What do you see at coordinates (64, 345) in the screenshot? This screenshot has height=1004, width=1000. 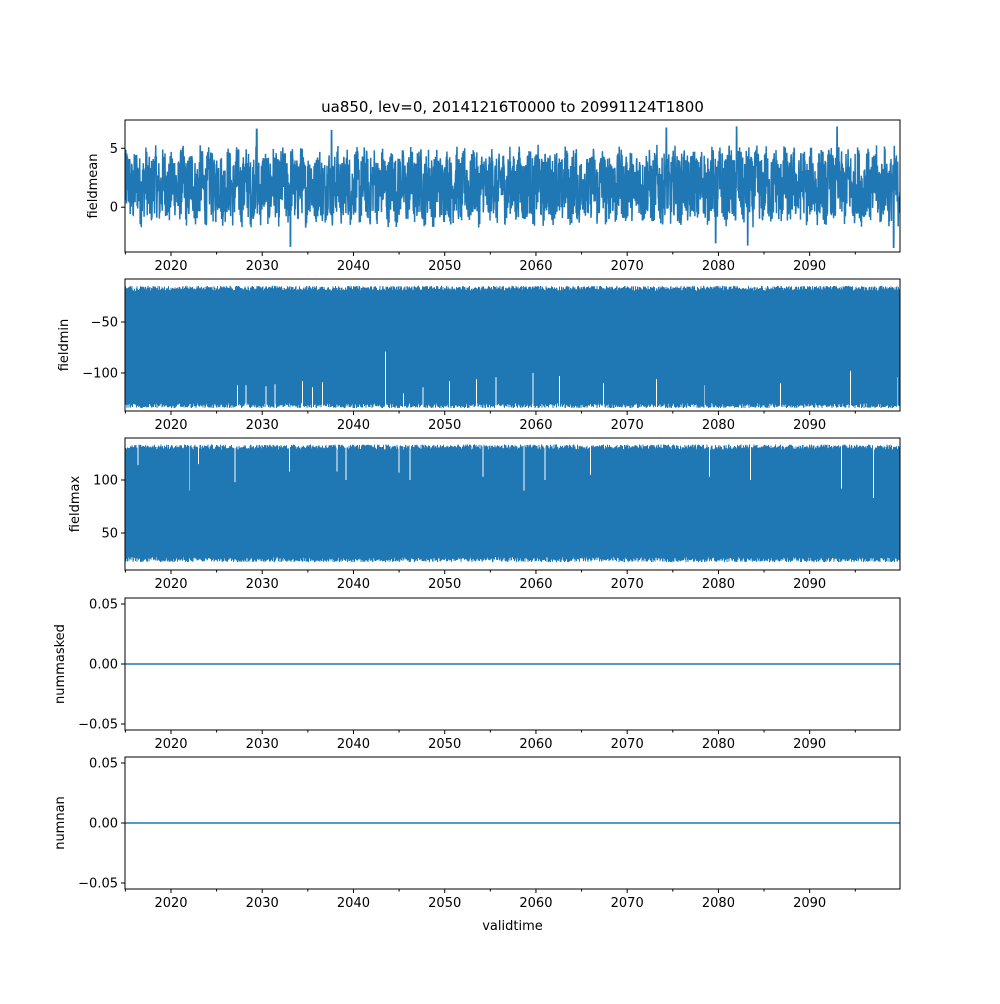 I see `y-axis-label: fieldmin` at bounding box center [64, 345].